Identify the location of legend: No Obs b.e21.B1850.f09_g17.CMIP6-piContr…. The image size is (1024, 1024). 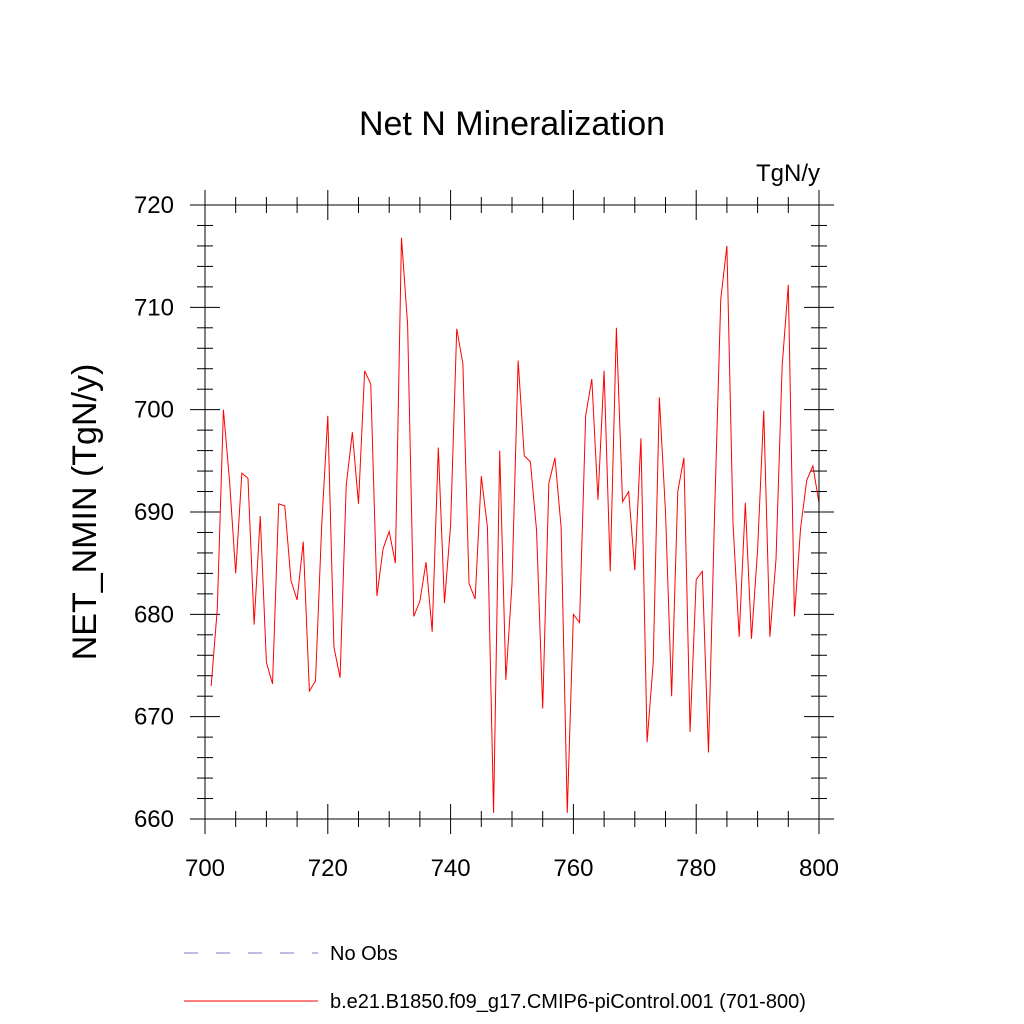
(495, 978).